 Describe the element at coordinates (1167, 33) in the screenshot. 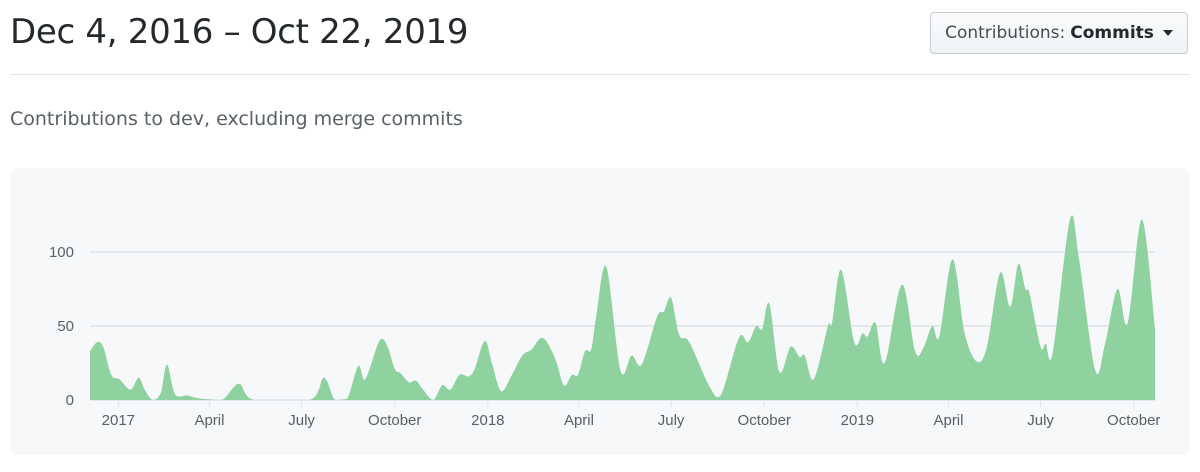

I see `caret-down-icon` at that location.